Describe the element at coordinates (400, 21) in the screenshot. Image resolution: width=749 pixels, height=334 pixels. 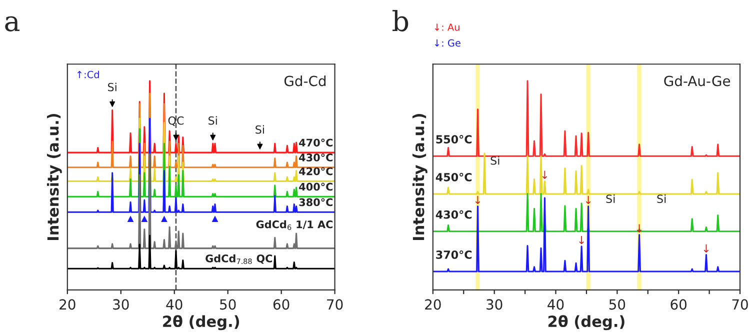
I see `chart-title: b` at that location.